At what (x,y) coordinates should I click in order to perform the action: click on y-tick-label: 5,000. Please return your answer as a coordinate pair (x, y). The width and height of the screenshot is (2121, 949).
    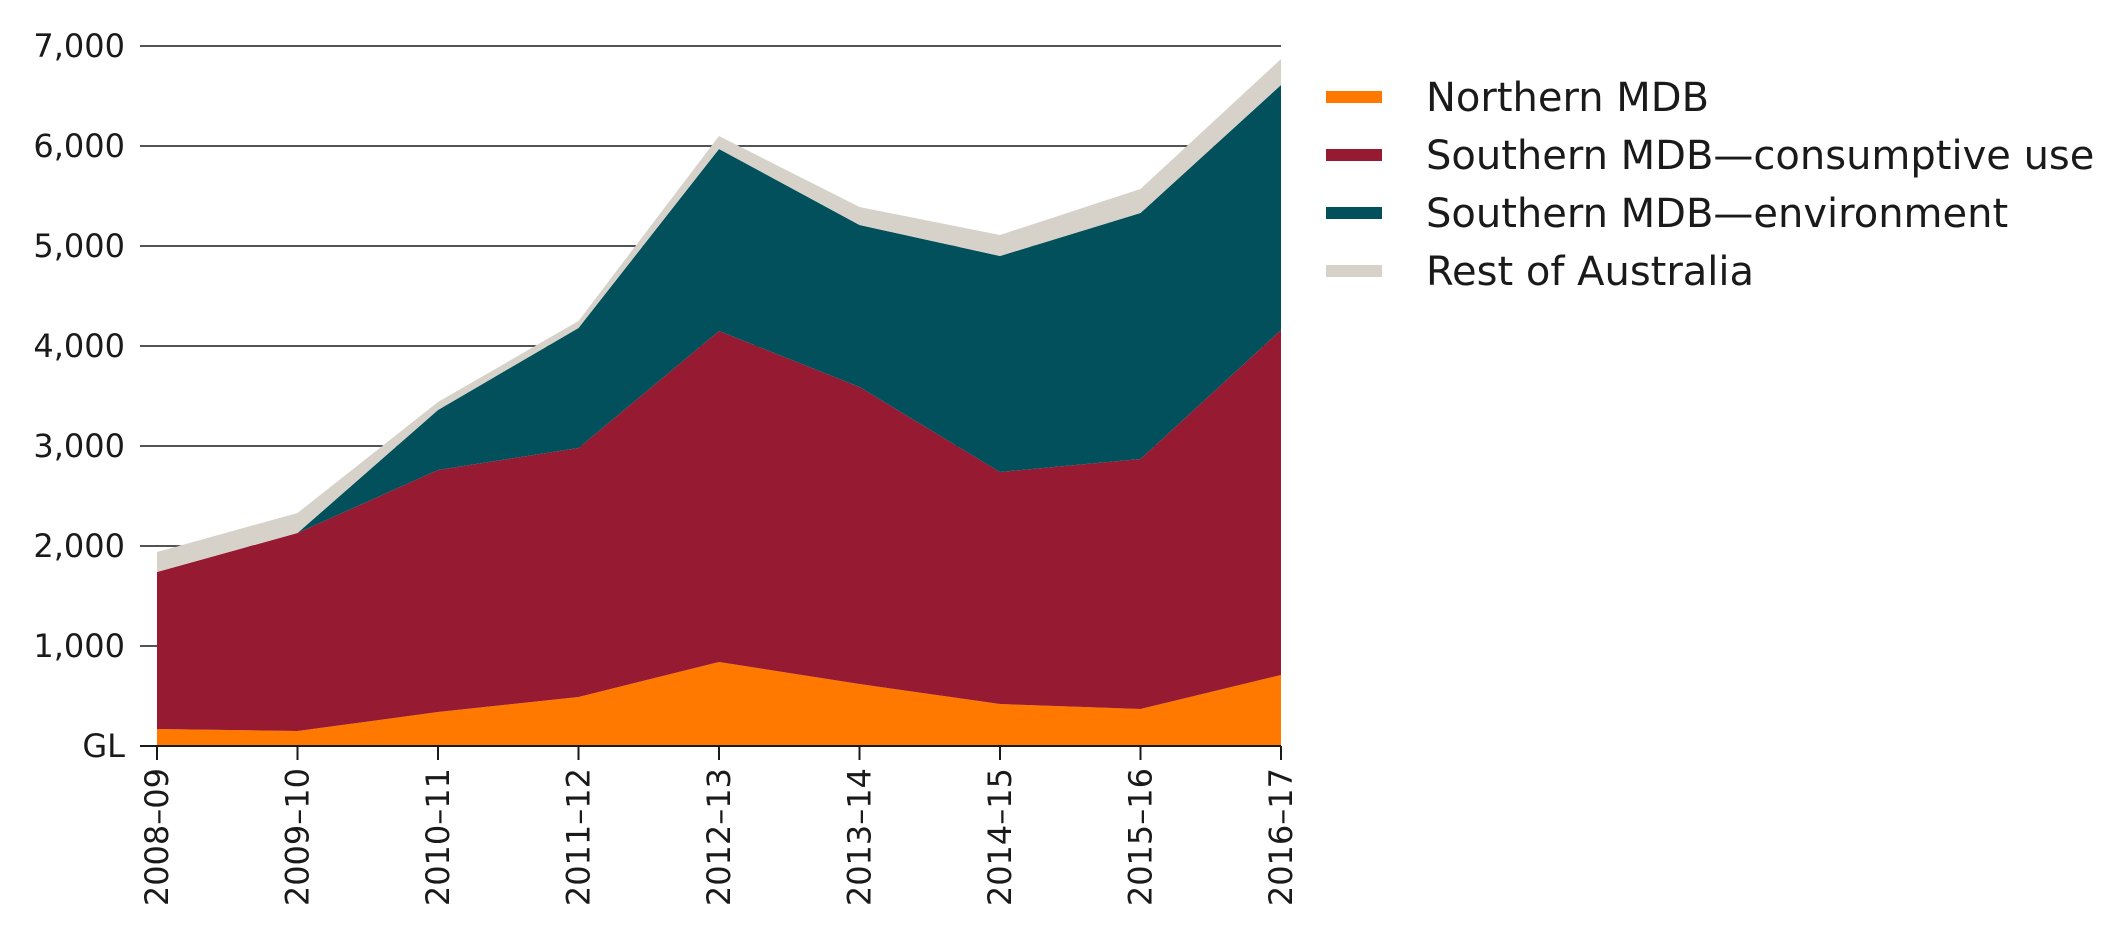
    Looking at the image, I should click on (79, 246).